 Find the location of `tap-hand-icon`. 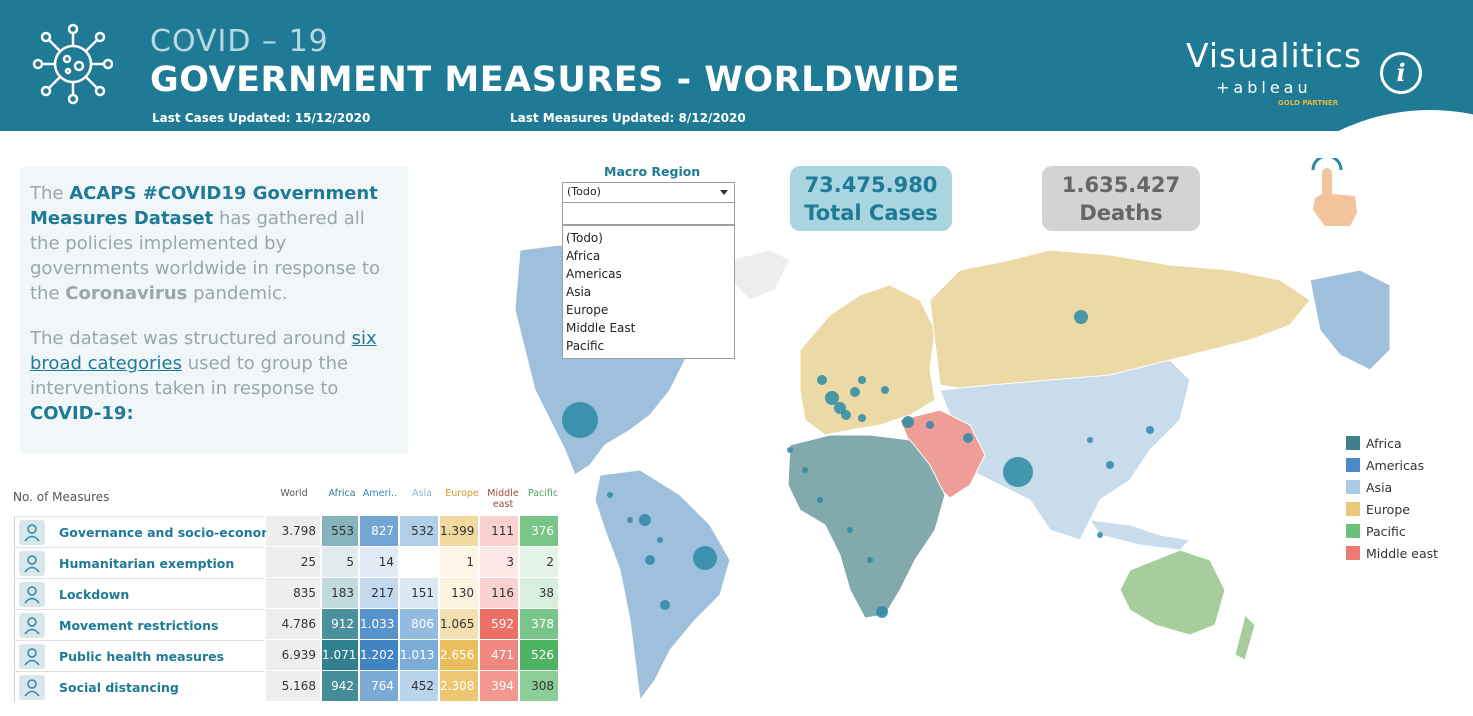

tap-hand-icon is located at coordinates (1332, 193).